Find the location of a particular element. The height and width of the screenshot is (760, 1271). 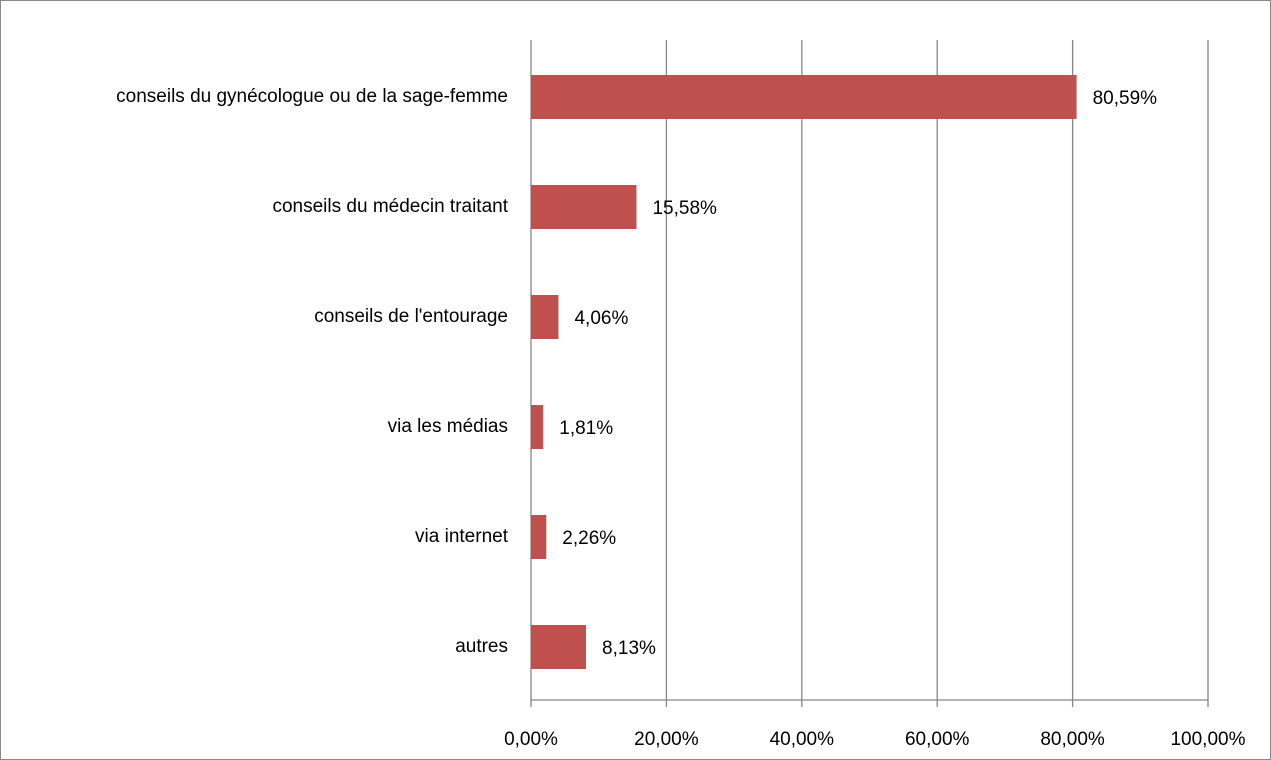

data-label: 2,26% is located at coordinates (589, 538).